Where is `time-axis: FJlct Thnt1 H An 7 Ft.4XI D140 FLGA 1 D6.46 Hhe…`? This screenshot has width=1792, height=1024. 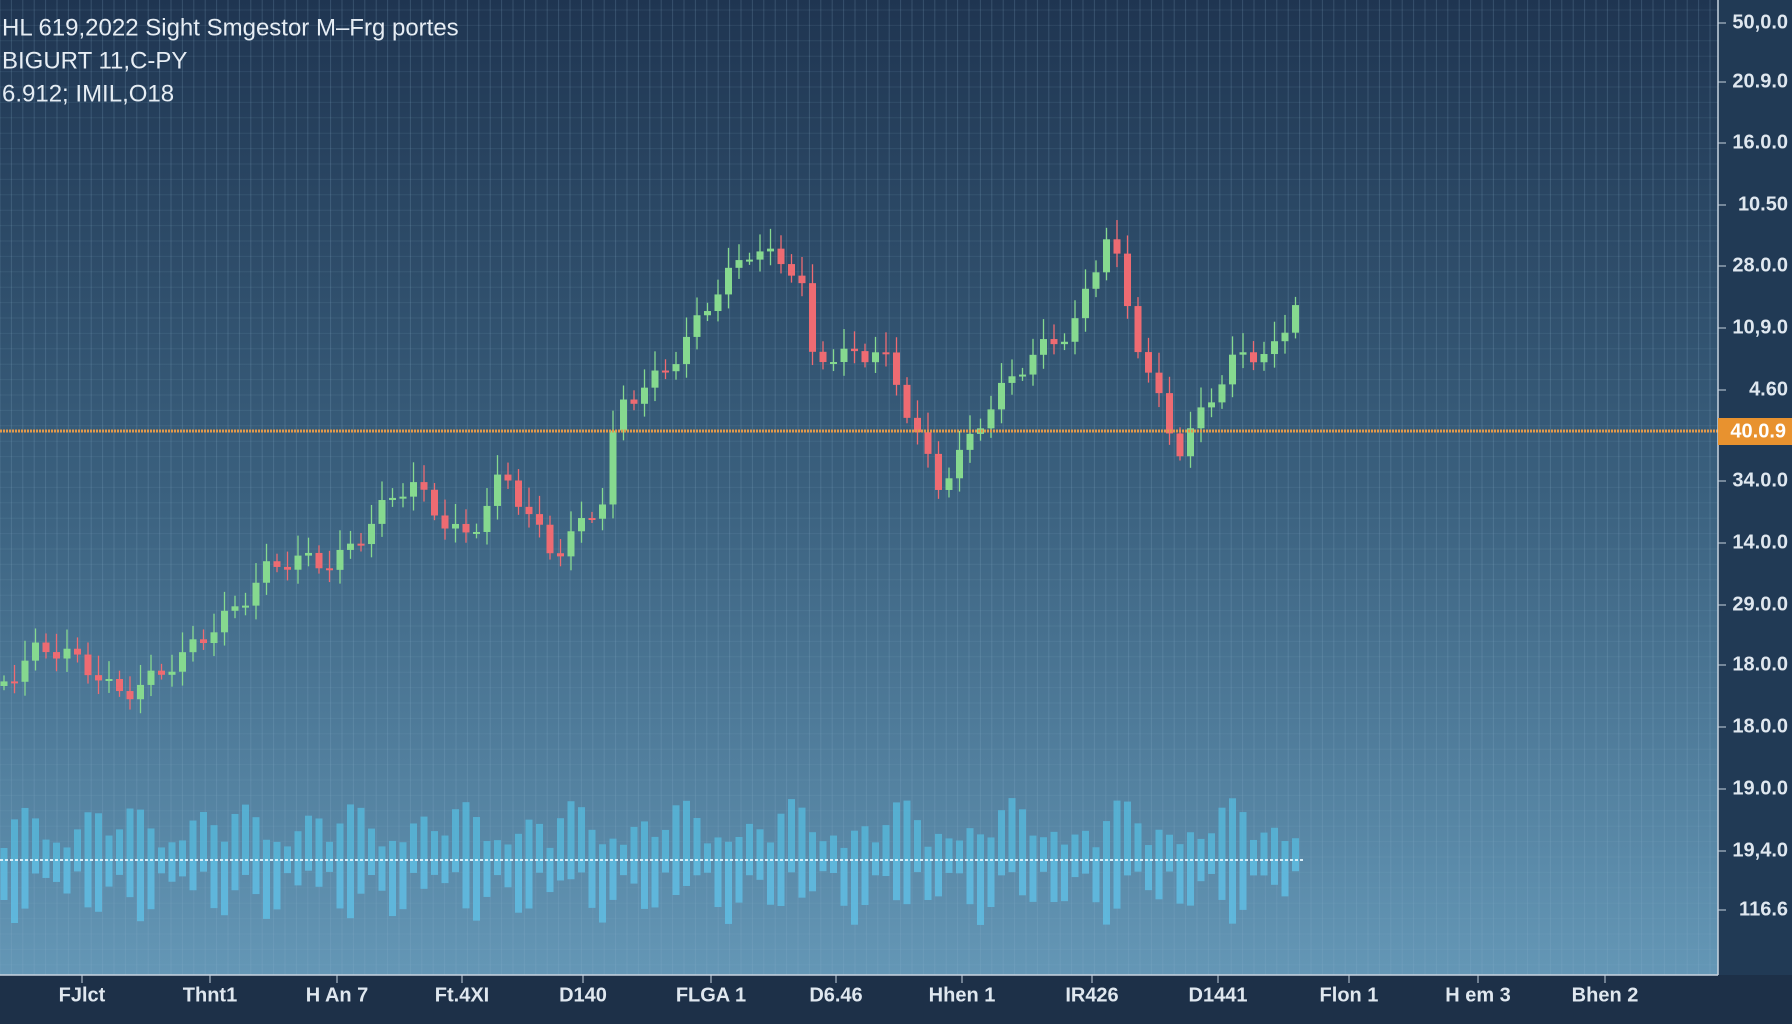 time-axis: FJlct Thnt1 H An 7 Ft.4XI D140 FLGA 1 D6.46 Hhe… is located at coordinates (849, 990).